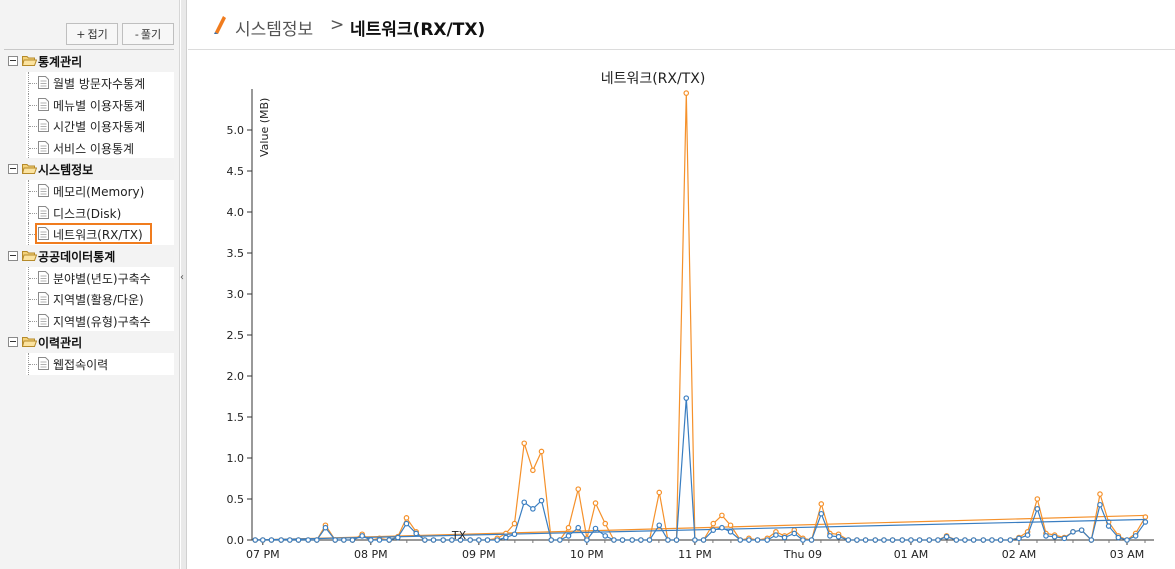  What do you see at coordinates (88, 61) in the screenshot?
I see `tree-group: 통계관리` at bounding box center [88, 61].